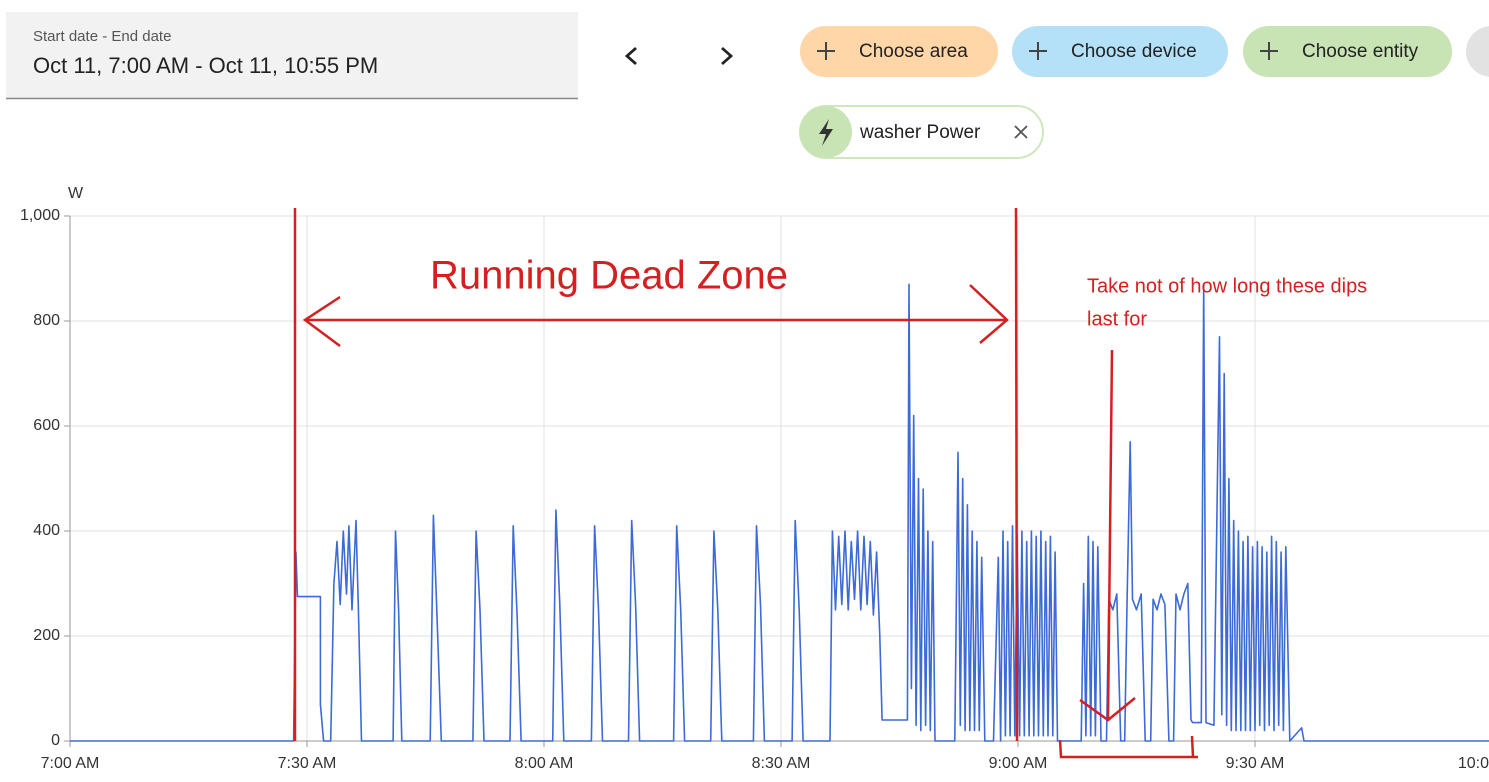 The height and width of the screenshot is (782, 1489). What do you see at coordinates (781, 763) in the screenshot?
I see `x-tick-label: 8:30 AM` at bounding box center [781, 763].